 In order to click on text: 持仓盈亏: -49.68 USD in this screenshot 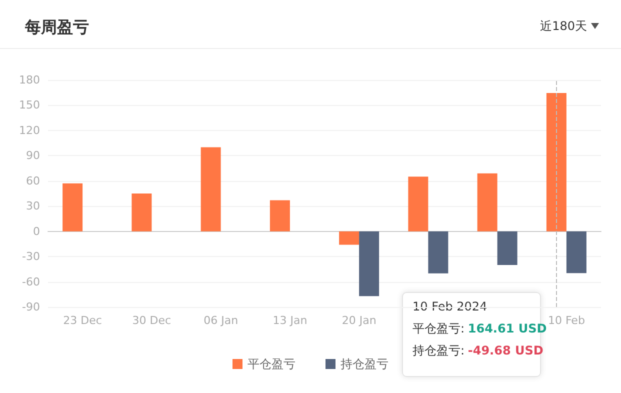, I will do `click(478, 351)`.